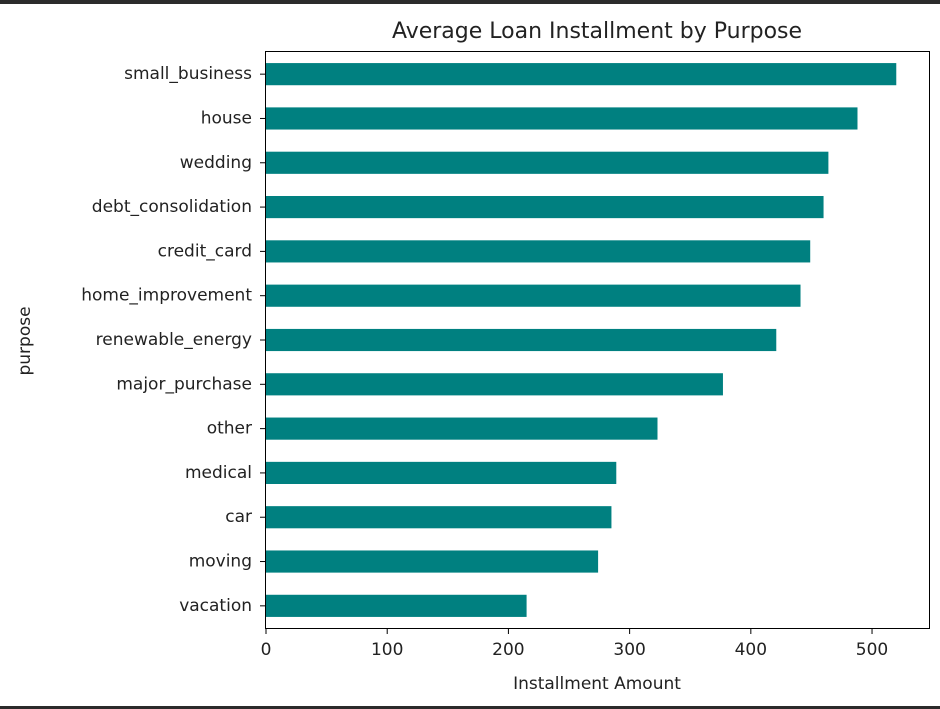 The width and height of the screenshot is (940, 709). What do you see at coordinates (462, 428) in the screenshot?
I see `bar-other` at bounding box center [462, 428].